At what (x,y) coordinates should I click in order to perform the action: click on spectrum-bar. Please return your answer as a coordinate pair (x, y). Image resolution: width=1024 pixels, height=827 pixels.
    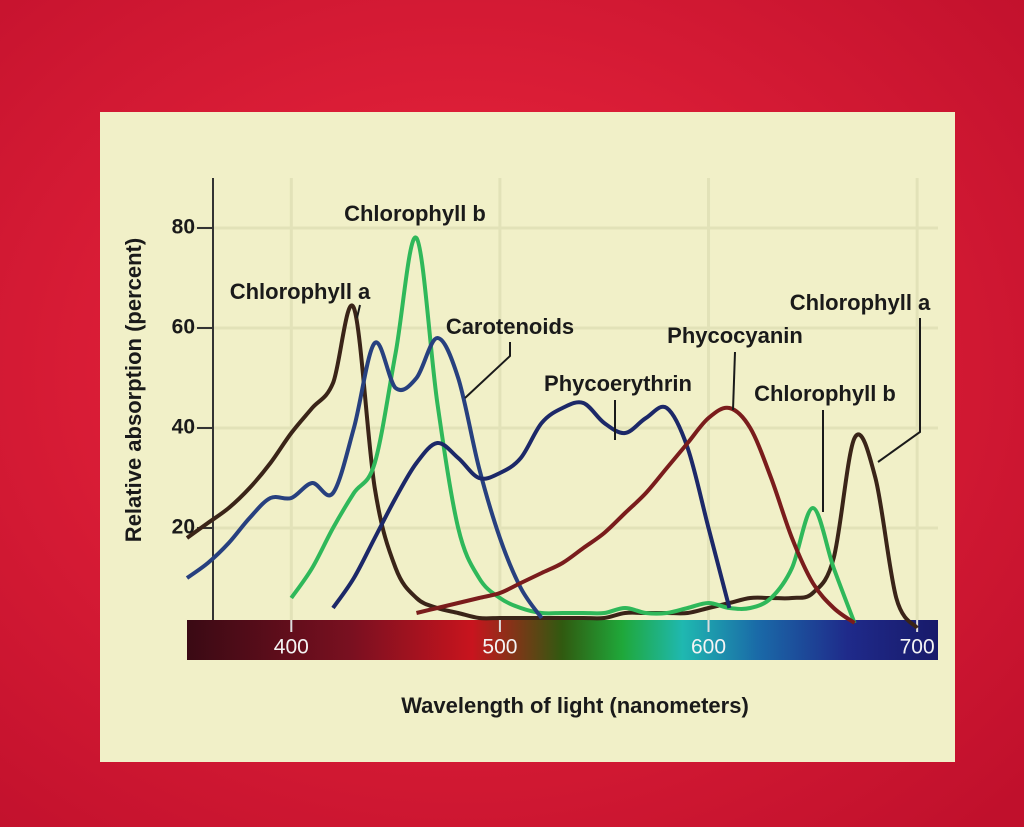
    Looking at the image, I should click on (562, 640).